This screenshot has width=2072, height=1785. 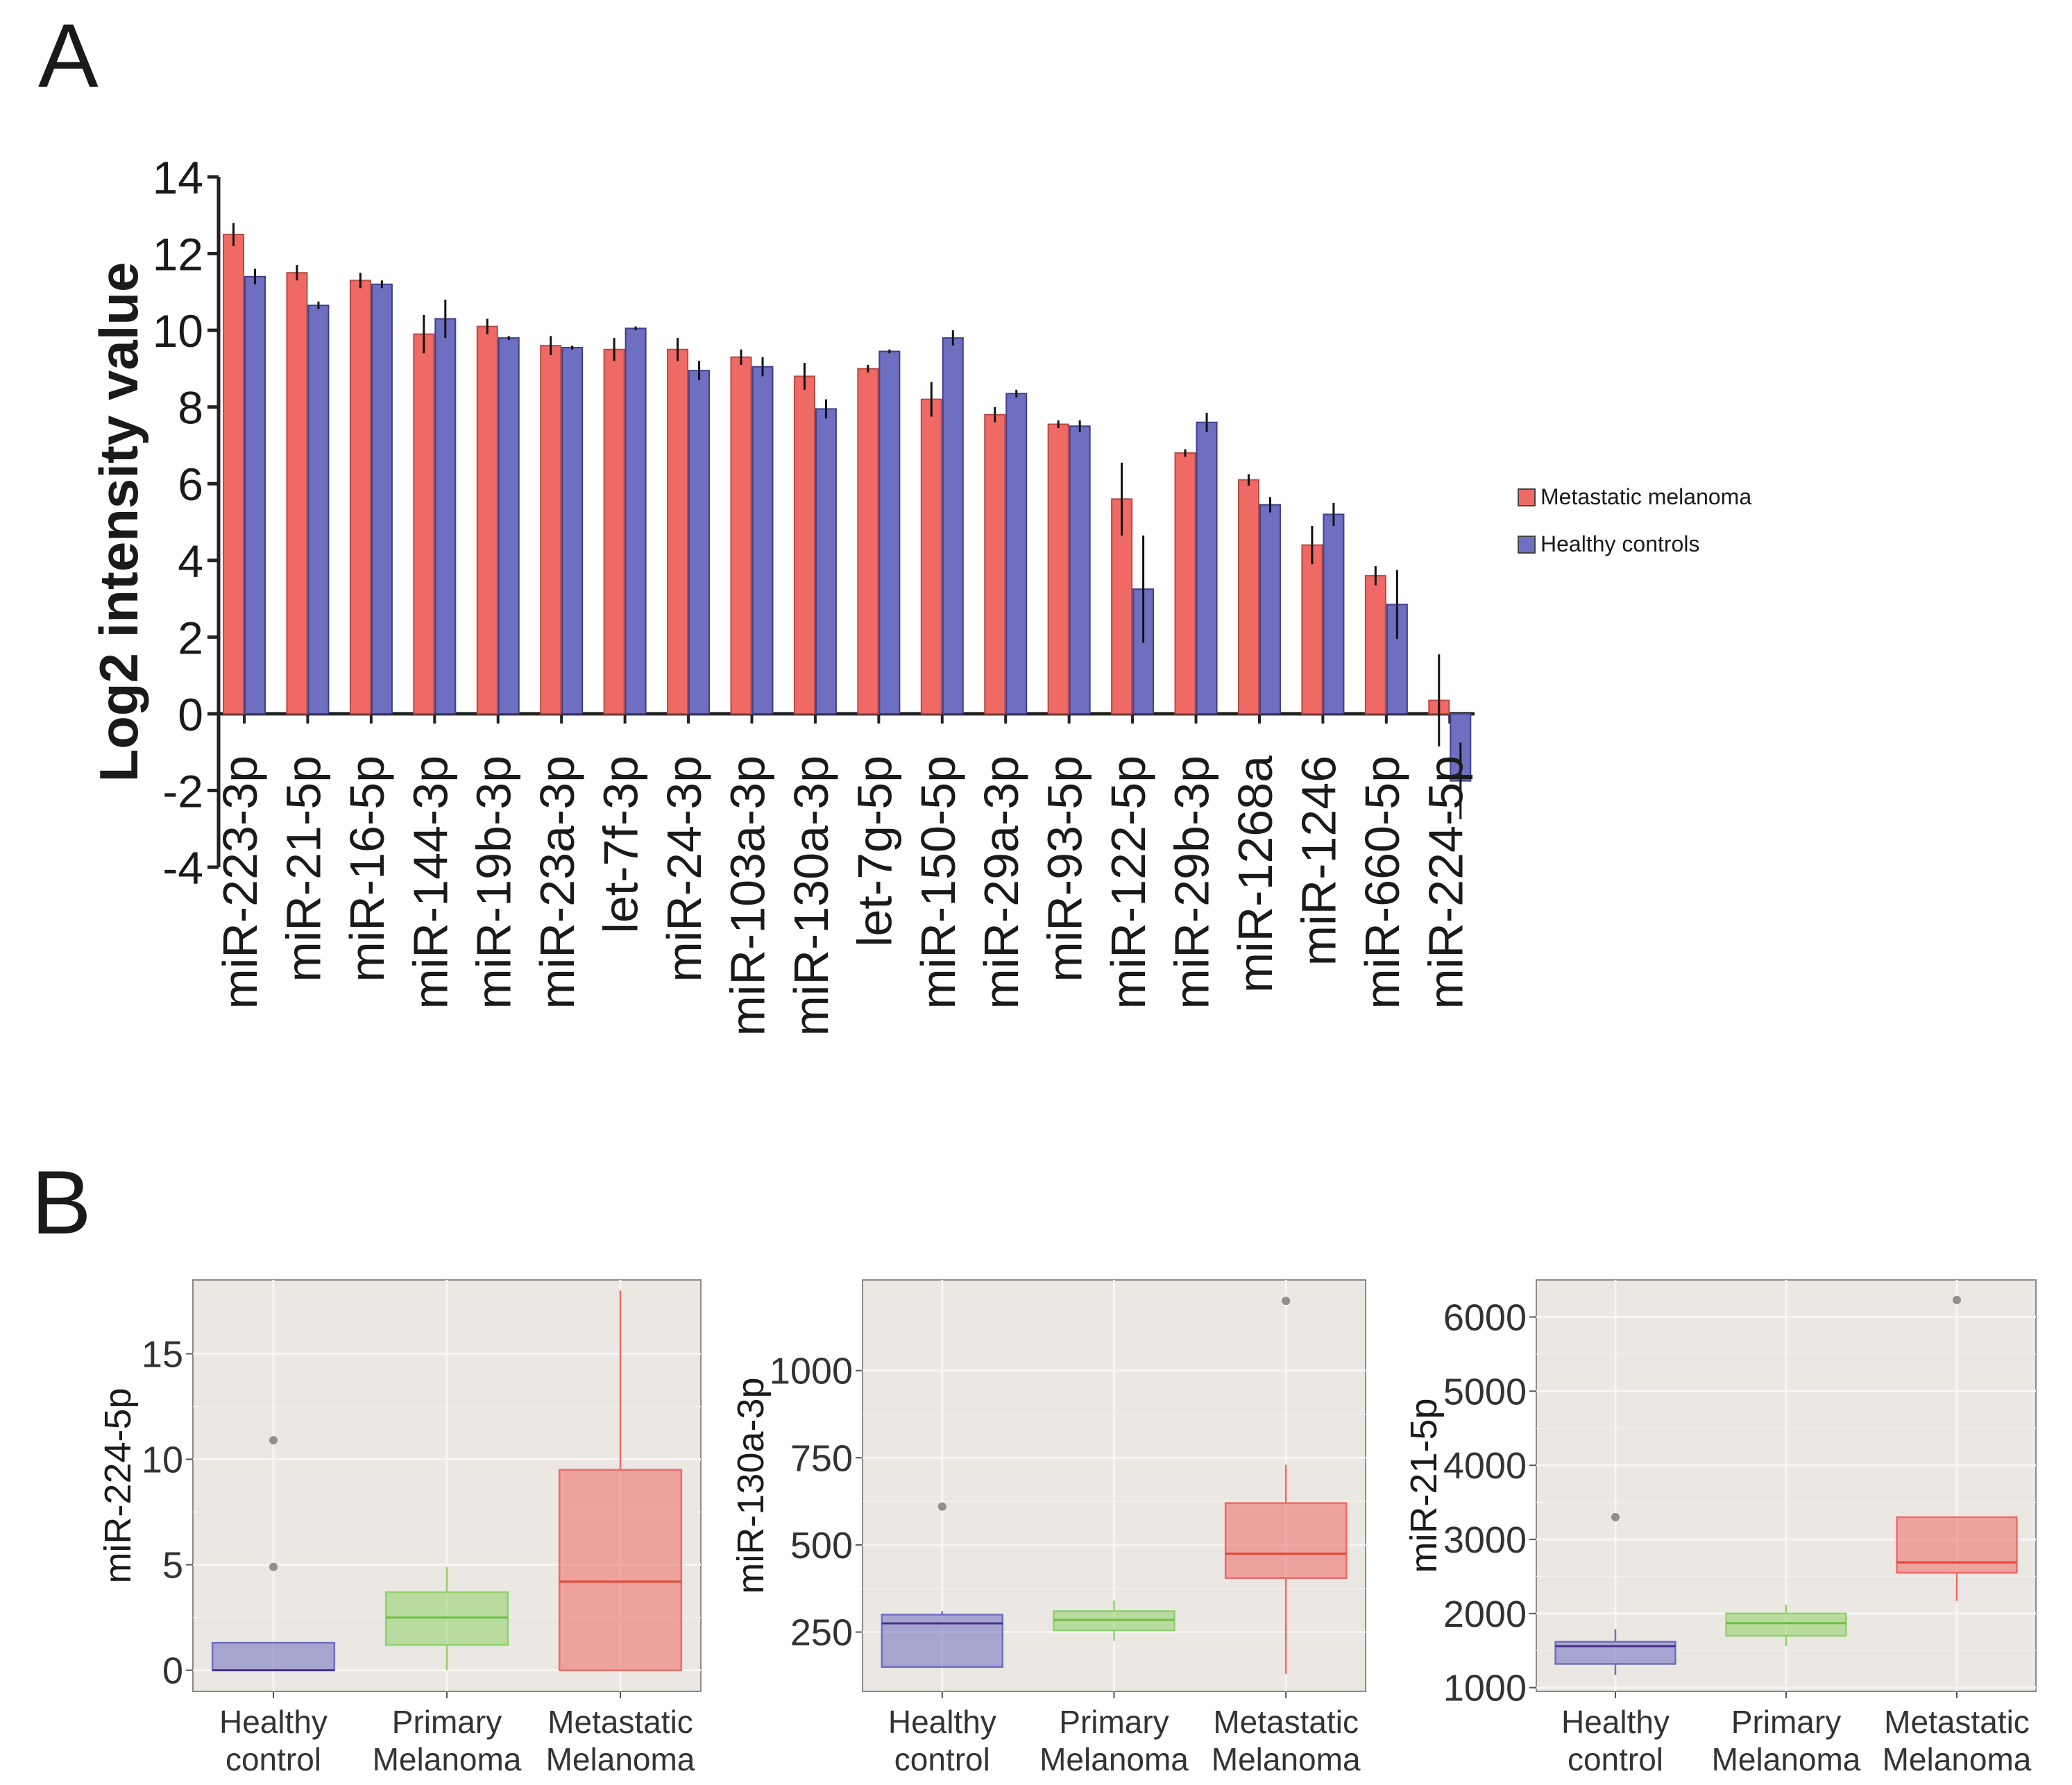 I want to click on bar-metastatic-melanoma-mir-19b-3p, so click(x=487, y=520).